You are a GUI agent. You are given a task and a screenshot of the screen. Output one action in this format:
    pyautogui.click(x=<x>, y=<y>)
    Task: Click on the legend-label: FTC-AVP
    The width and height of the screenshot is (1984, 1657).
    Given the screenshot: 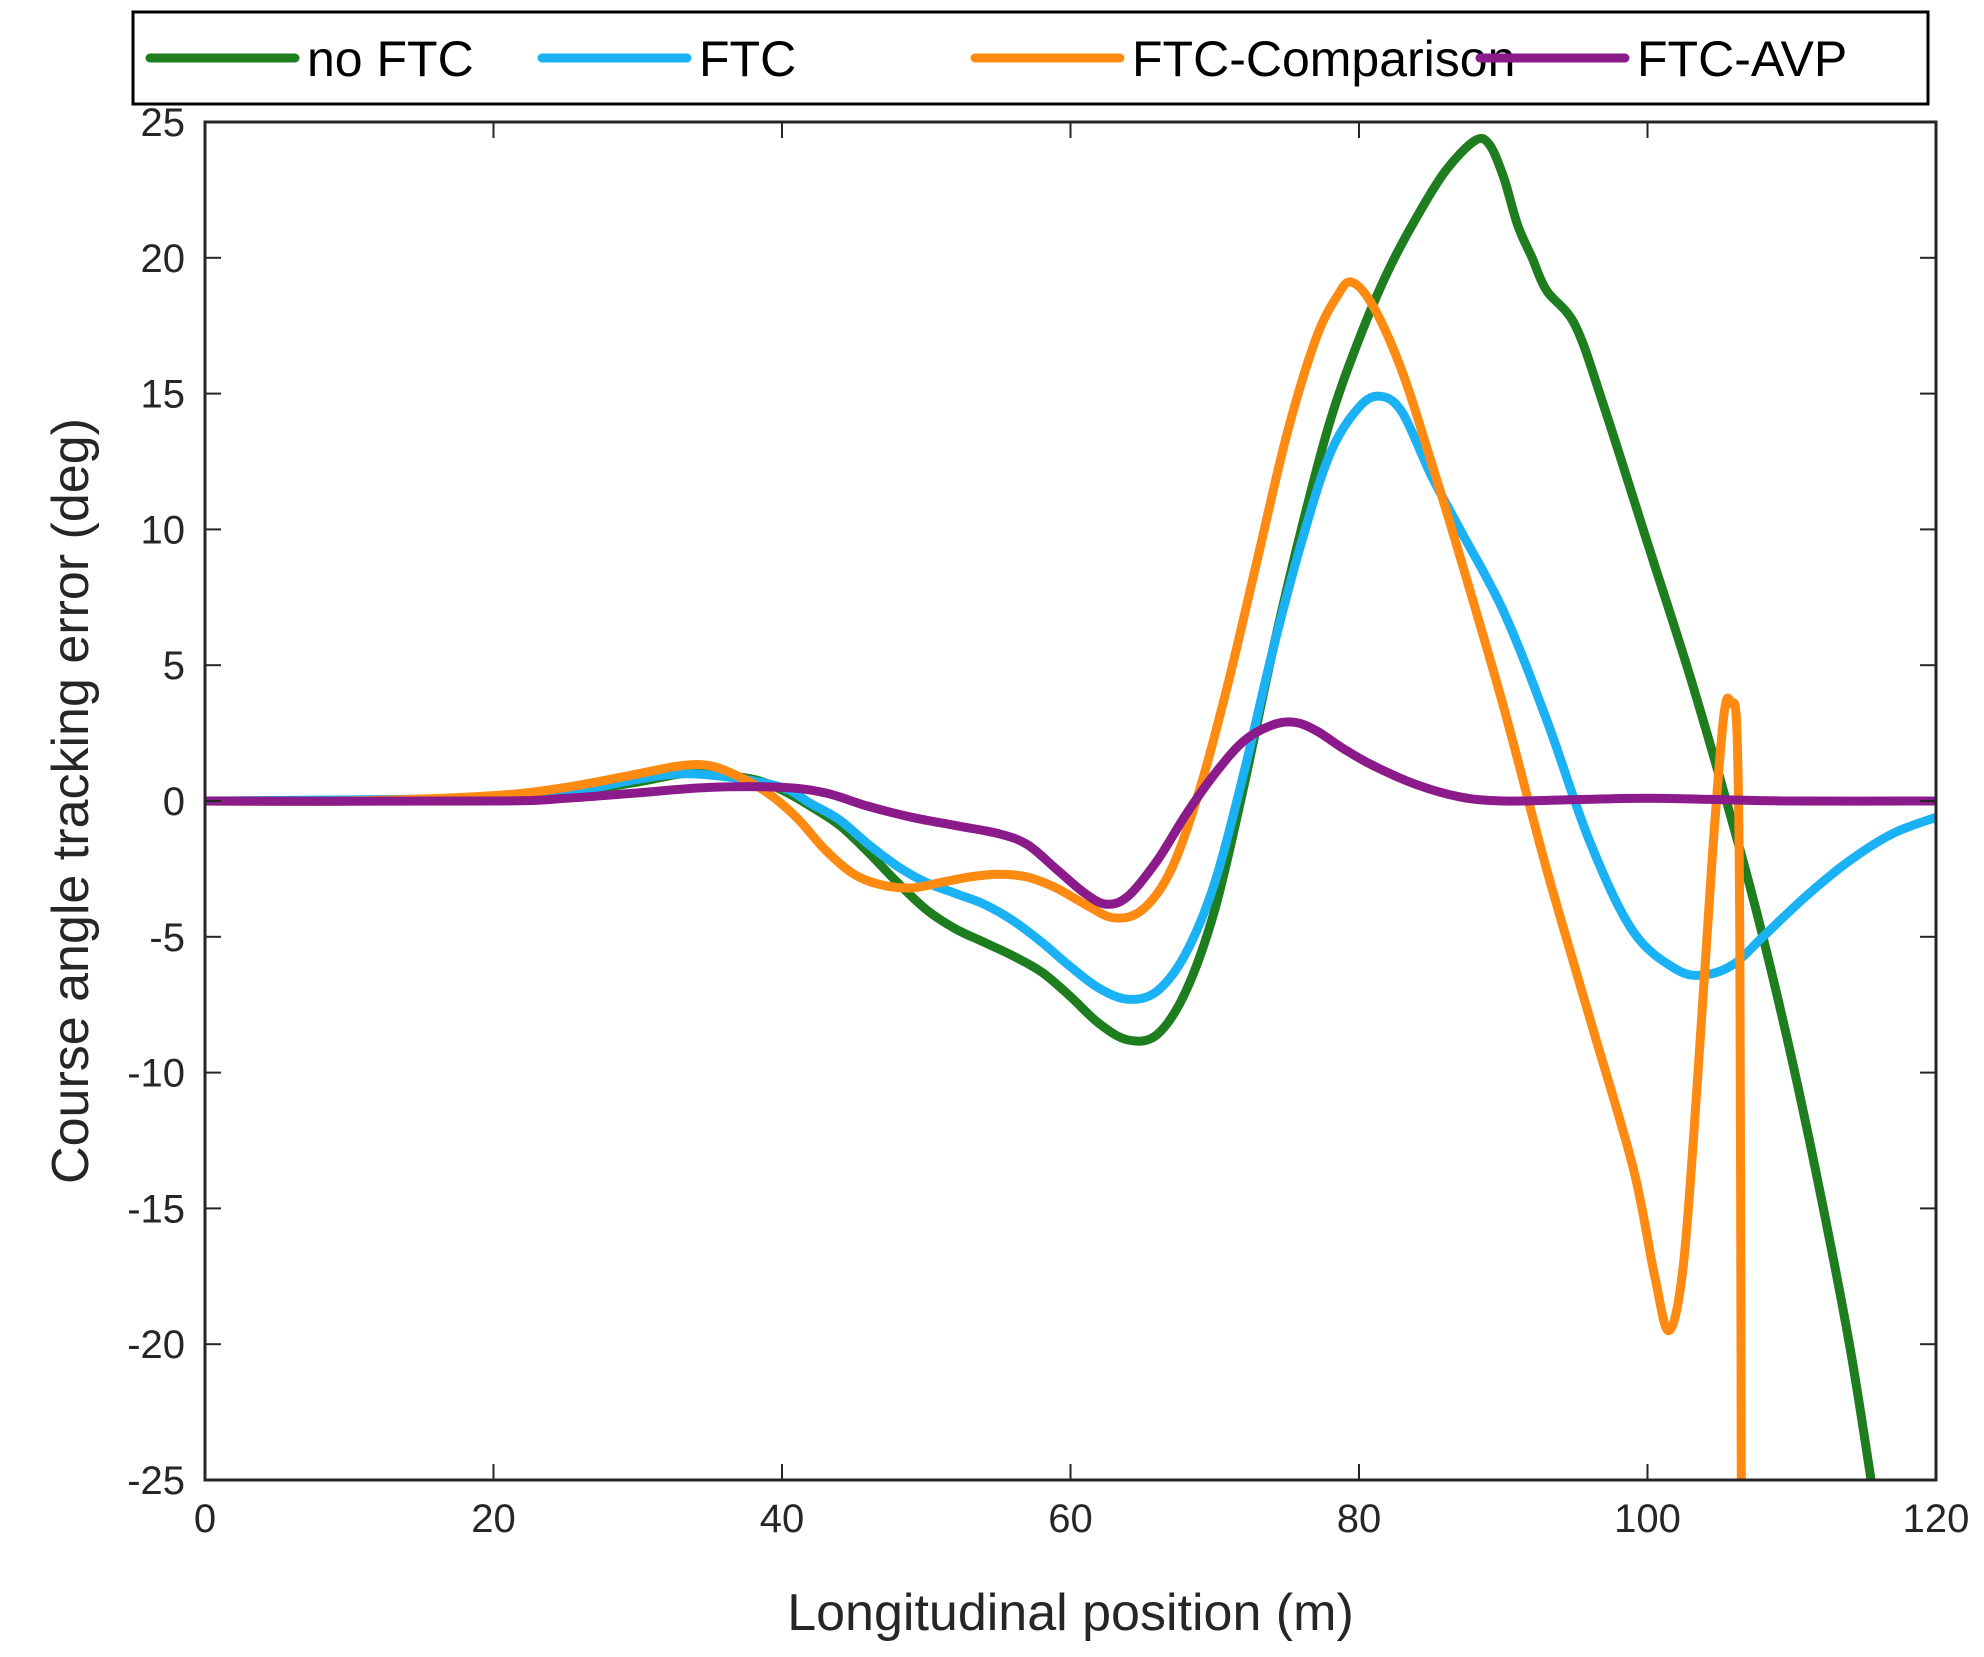 What is the action you would take?
    pyautogui.click(x=1742, y=59)
    